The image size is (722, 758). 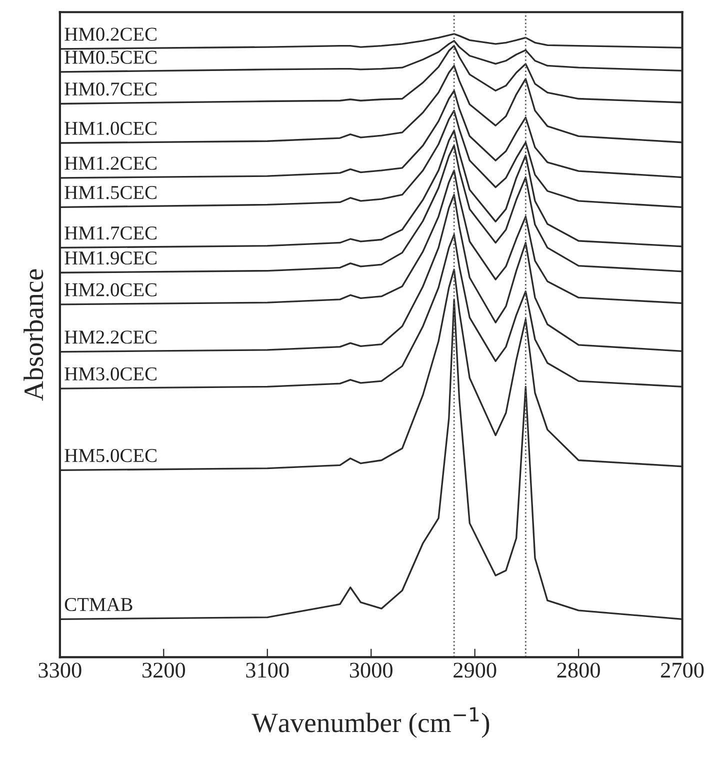 I want to click on series-label: HM1.9CEC, so click(x=110, y=258).